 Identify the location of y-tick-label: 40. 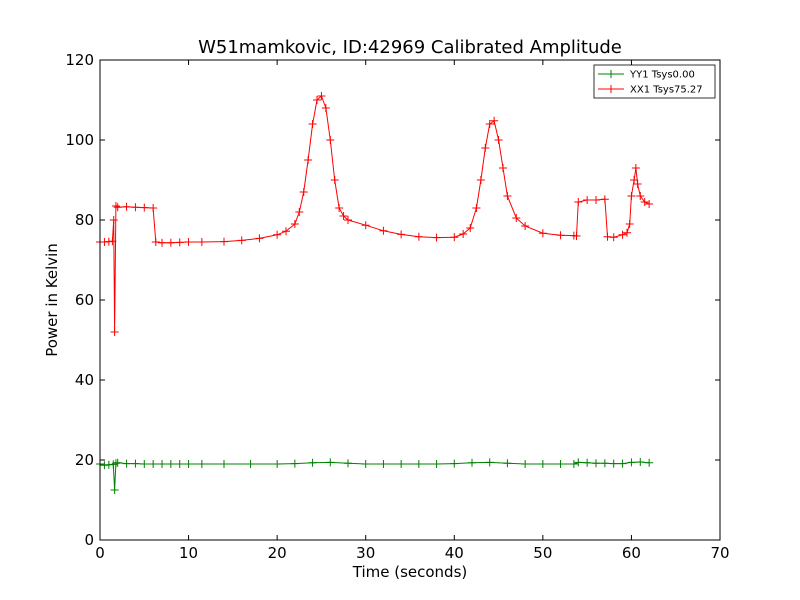
(84, 380).